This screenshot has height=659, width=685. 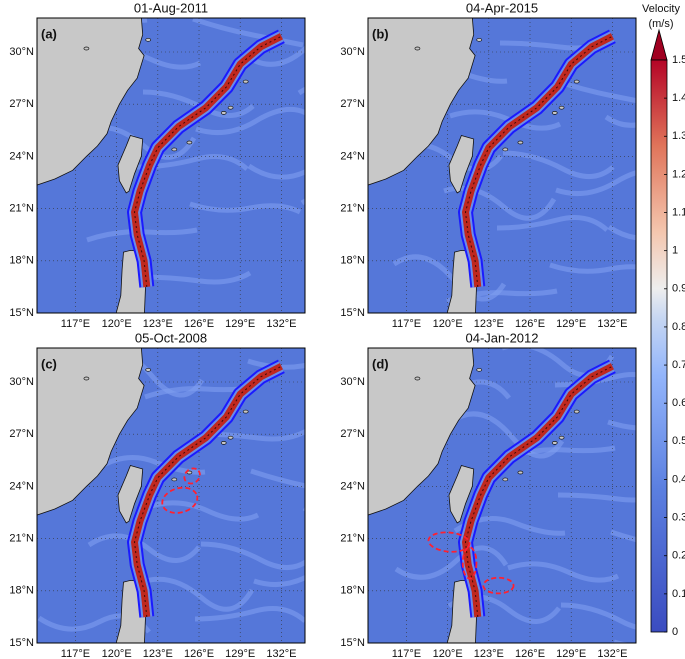 I want to click on panel-title: 04-Jan-2012, so click(x=502, y=337).